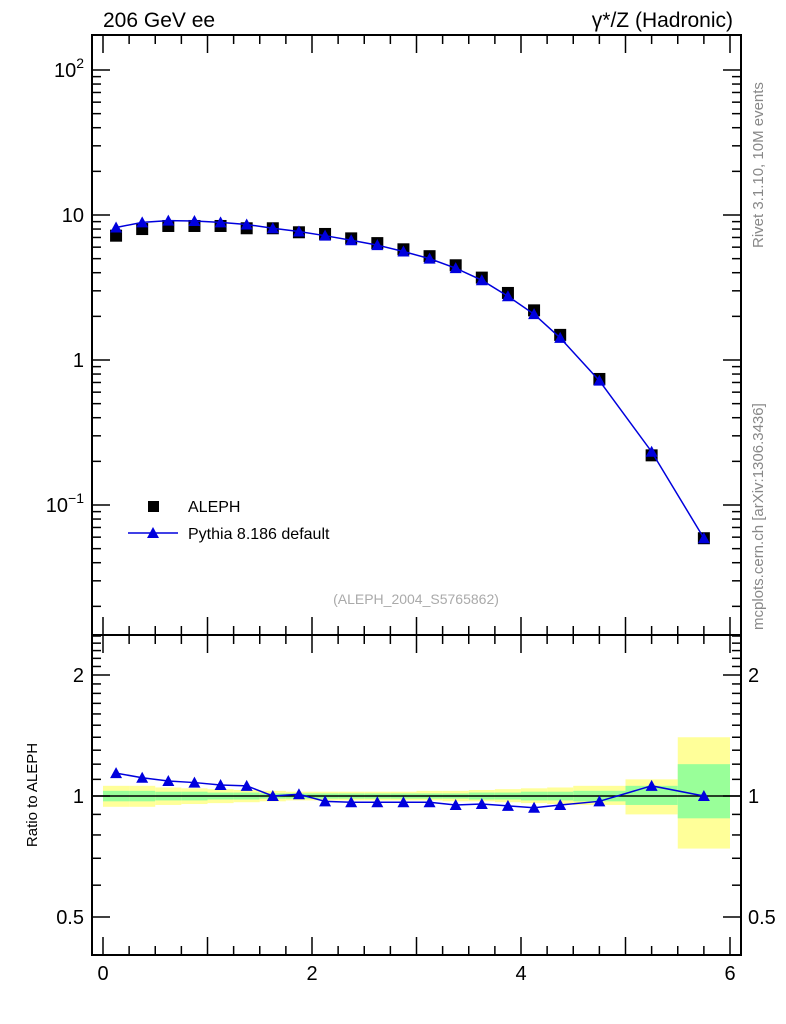 Image resolution: width=786 pixels, height=1024 pixels. Describe the element at coordinates (259, 534) in the screenshot. I see `legend-pythia-label: Pythia 8.186 default` at that location.